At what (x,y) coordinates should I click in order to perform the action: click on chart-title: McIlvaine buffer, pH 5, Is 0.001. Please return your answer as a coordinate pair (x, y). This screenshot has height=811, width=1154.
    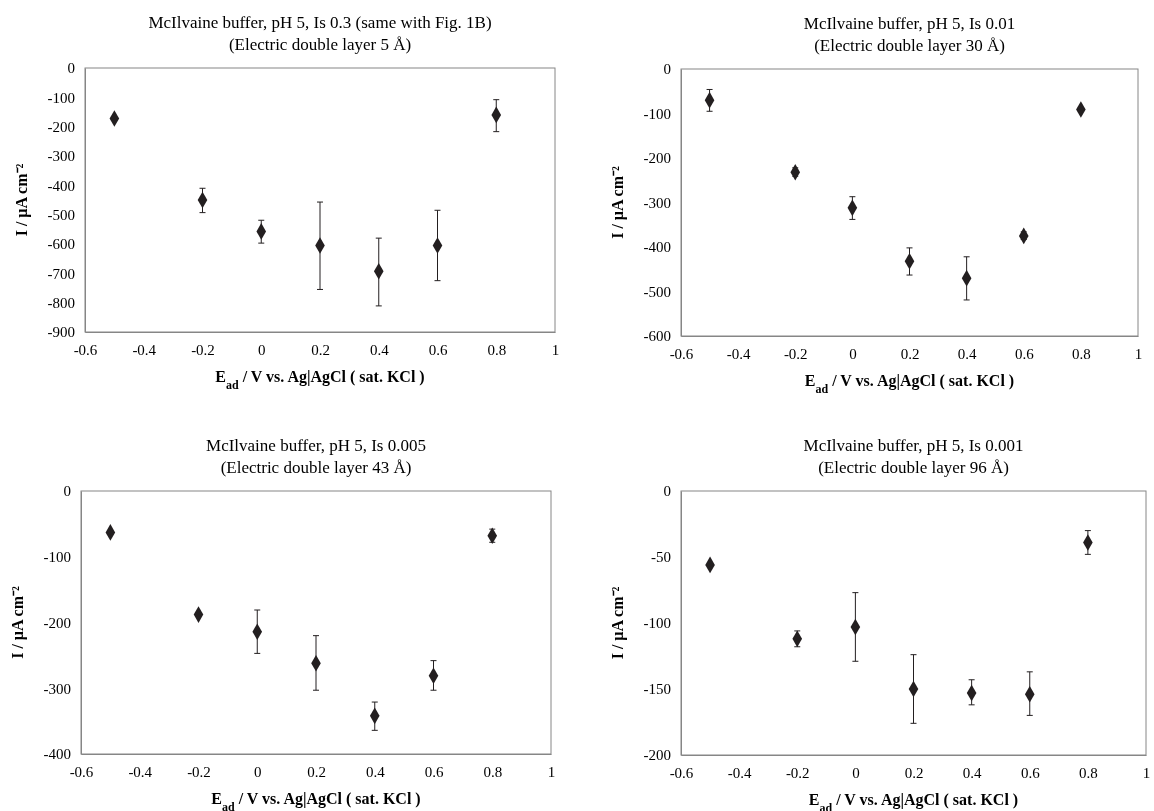
    Looking at the image, I should click on (913, 445).